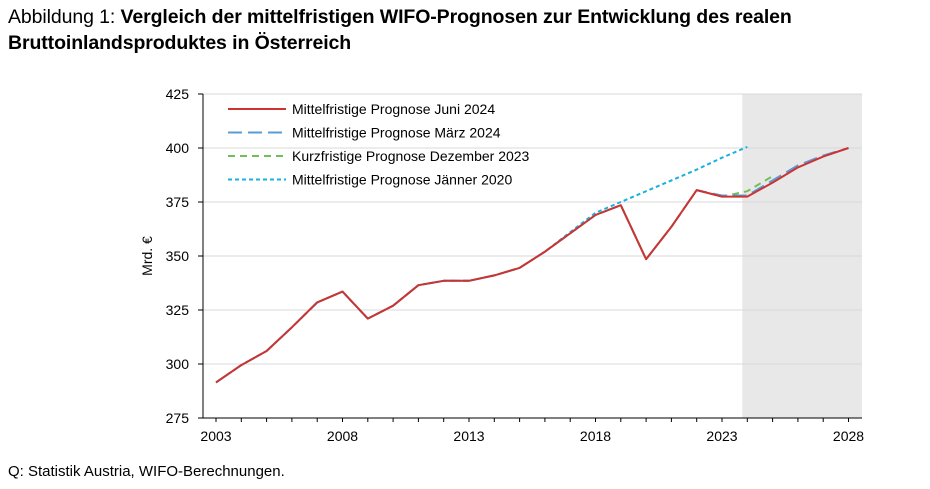 The image size is (930, 489). What do you see at coordinates (402, 180) in the screenshot?
I see `legend-entry: Mittelfristige Prognose Jänner 2020` at bounding box center [402, 180].